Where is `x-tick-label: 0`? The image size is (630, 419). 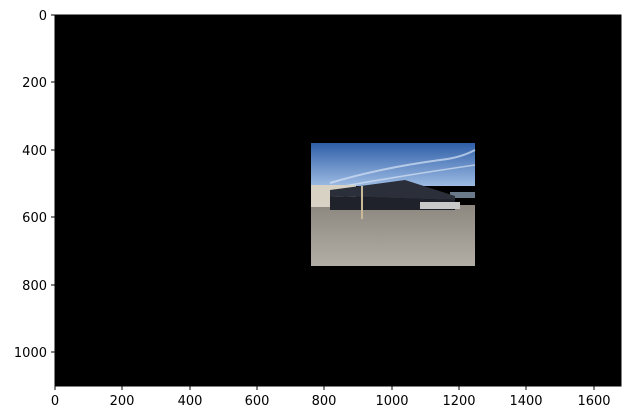 x-tick-label: 0 is located at coordinates (55, 401).